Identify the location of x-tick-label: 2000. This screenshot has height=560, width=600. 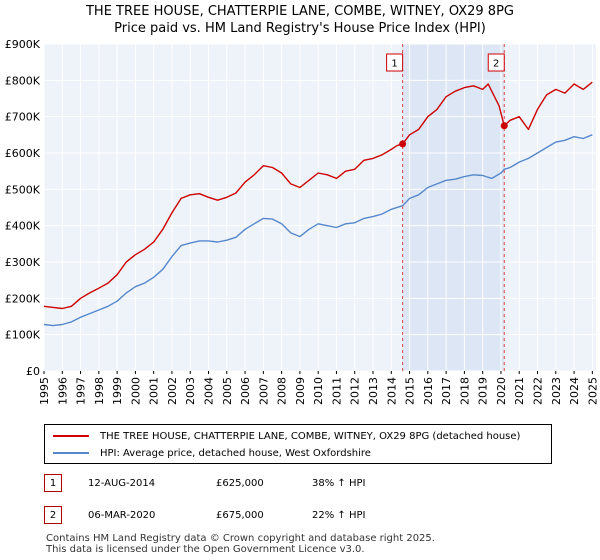
(135, 391).